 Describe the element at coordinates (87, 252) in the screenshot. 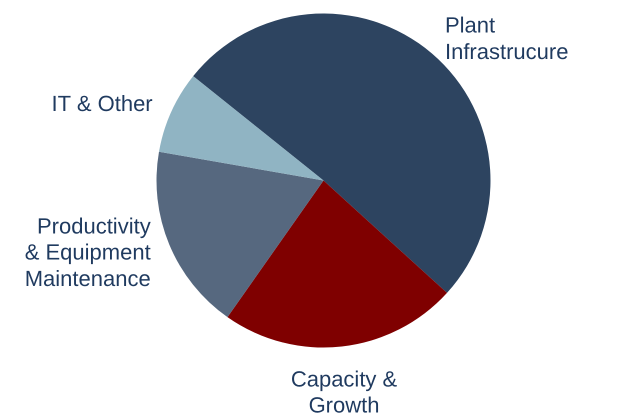

I see `slice-label: Productivity & Equipment Maintenance` at that location.